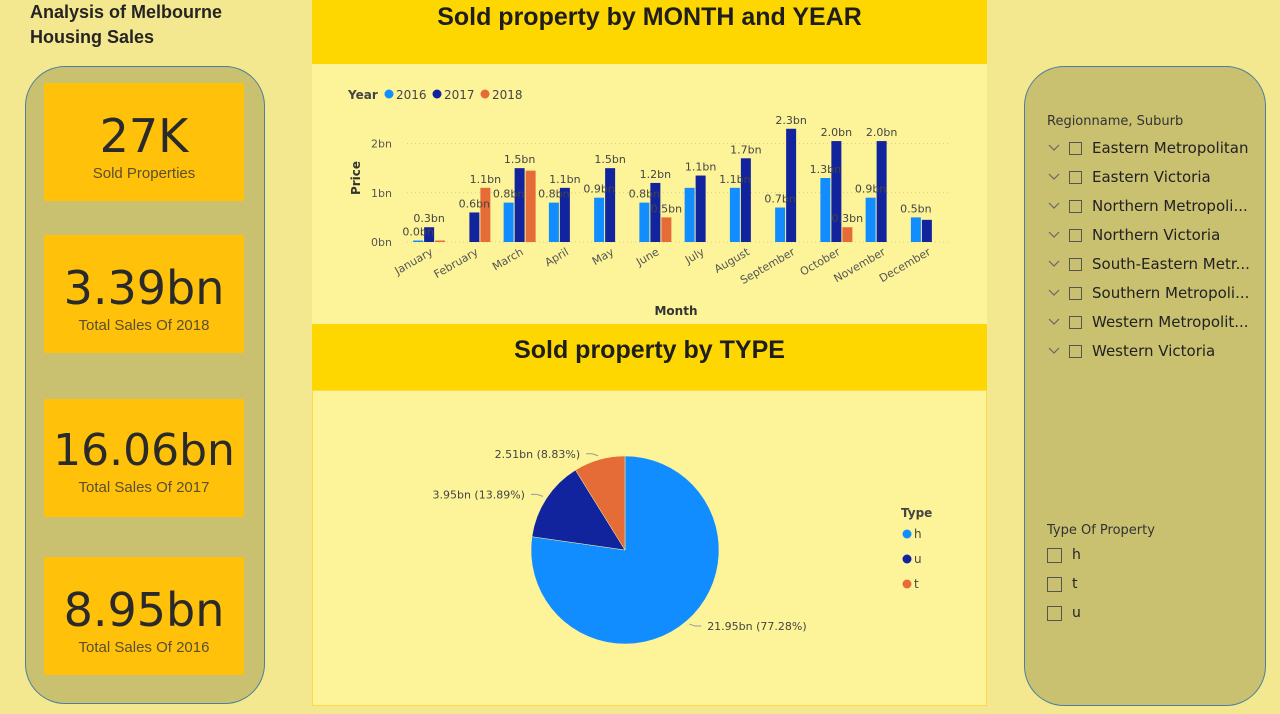 This screenshot has height=714, width=1280. What do you see at coordinates (916, 584) in the screenshot?
I see `pie-legend-label-t: t` at bounding box center [916, 584].